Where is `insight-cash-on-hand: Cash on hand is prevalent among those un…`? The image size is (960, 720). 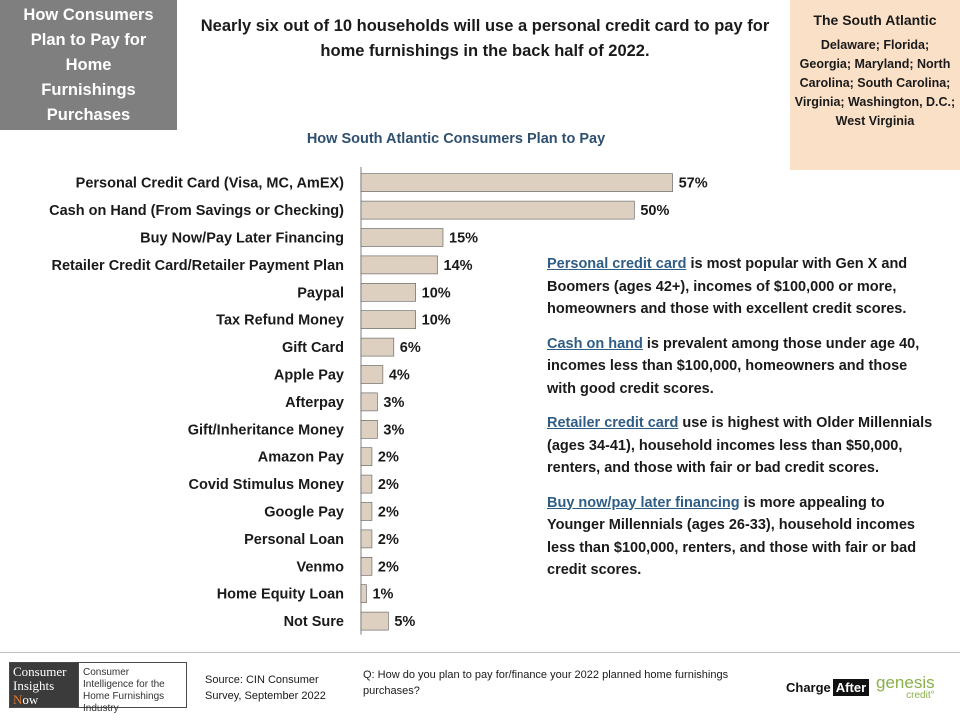 insight-cash-on-hand: Cash on hand is prevalent among those un… is located at coordinates (742, 367).